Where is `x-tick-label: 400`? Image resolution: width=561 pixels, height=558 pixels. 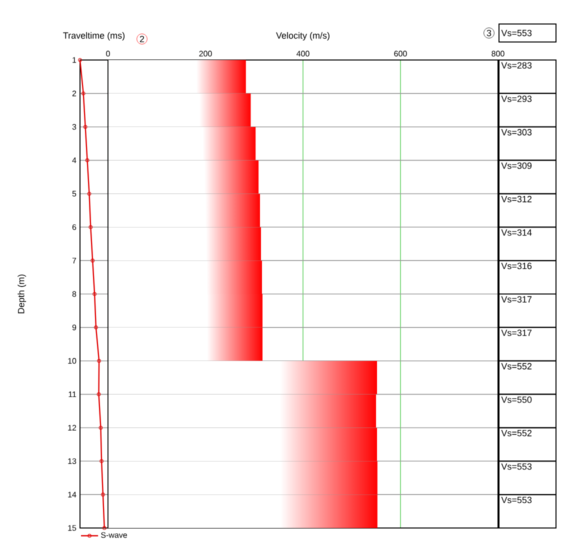 x-tick-label: 400 is located at coordinates (303, 53).